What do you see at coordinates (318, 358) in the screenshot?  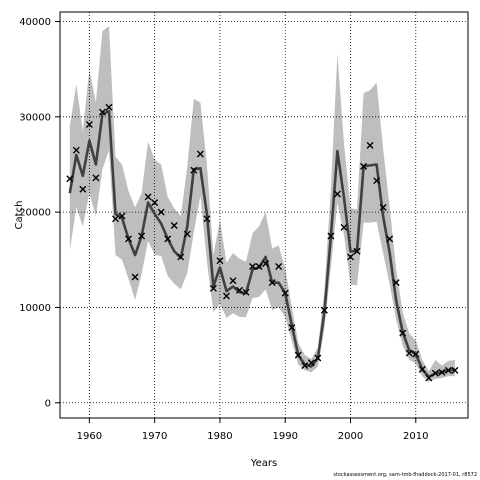 I see `observed-point-1995` at bounding box center [318, 358].